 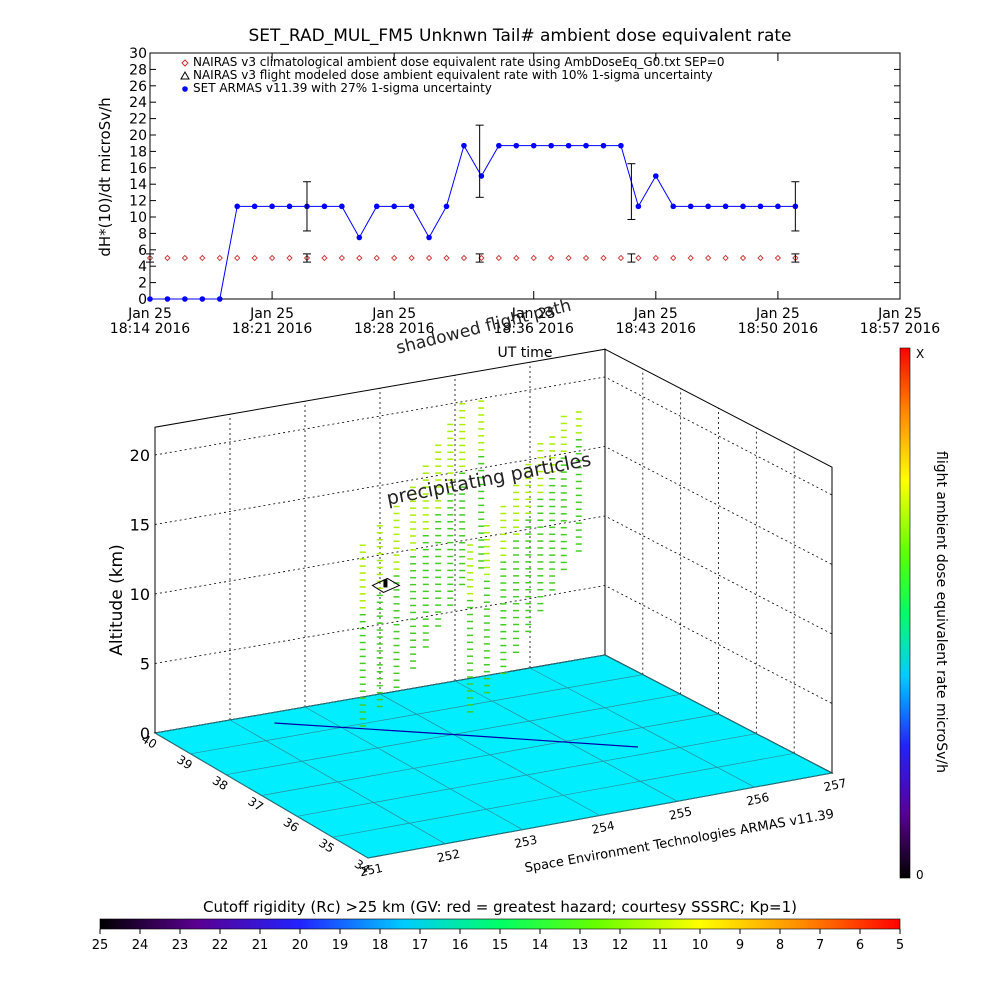 What do you see at coordinates (255, 804) in the screenshot?
I see `lat-tick-label: 37` at bounding box center [255, 804].